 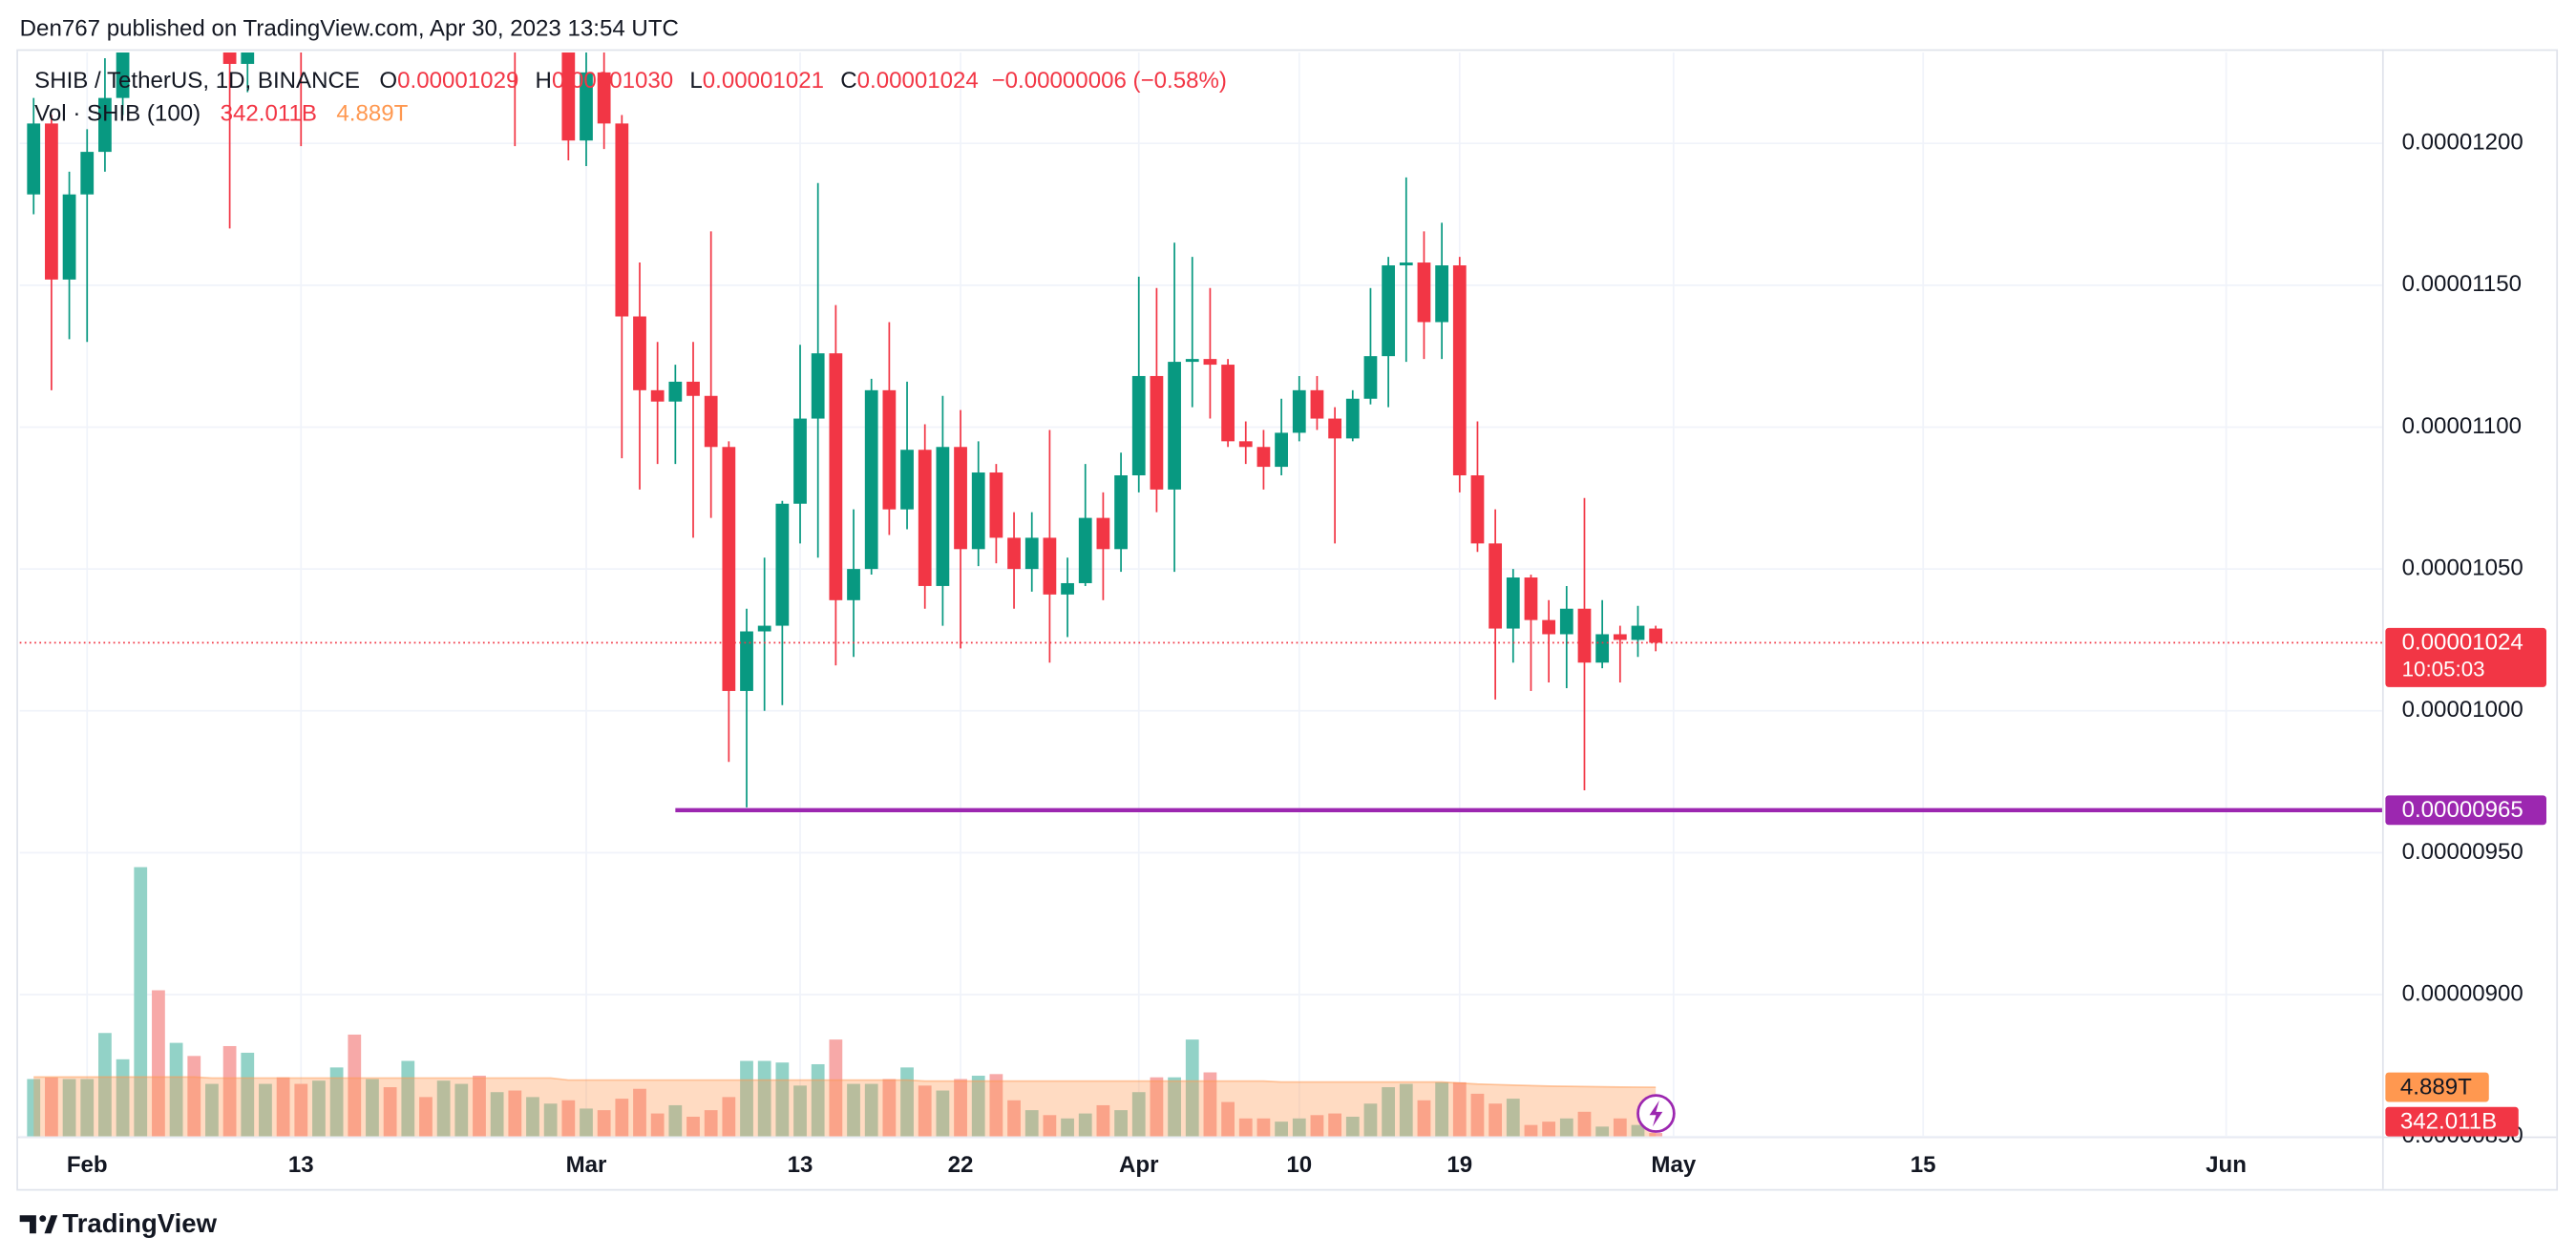 What do you see at coordinates (845, 1107) in the screenshot?
I see `volume-ma-area` at bounding box center [845, 1107].